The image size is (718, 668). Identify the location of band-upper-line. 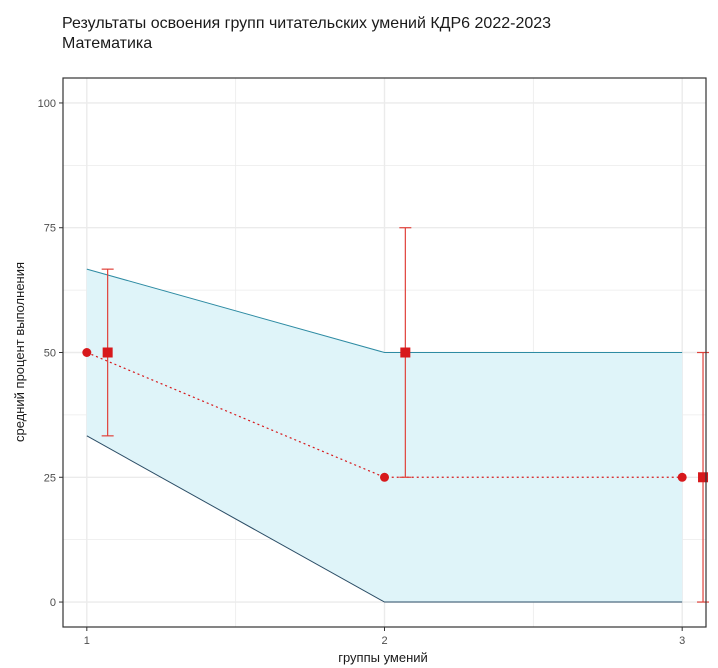
(384, 310).